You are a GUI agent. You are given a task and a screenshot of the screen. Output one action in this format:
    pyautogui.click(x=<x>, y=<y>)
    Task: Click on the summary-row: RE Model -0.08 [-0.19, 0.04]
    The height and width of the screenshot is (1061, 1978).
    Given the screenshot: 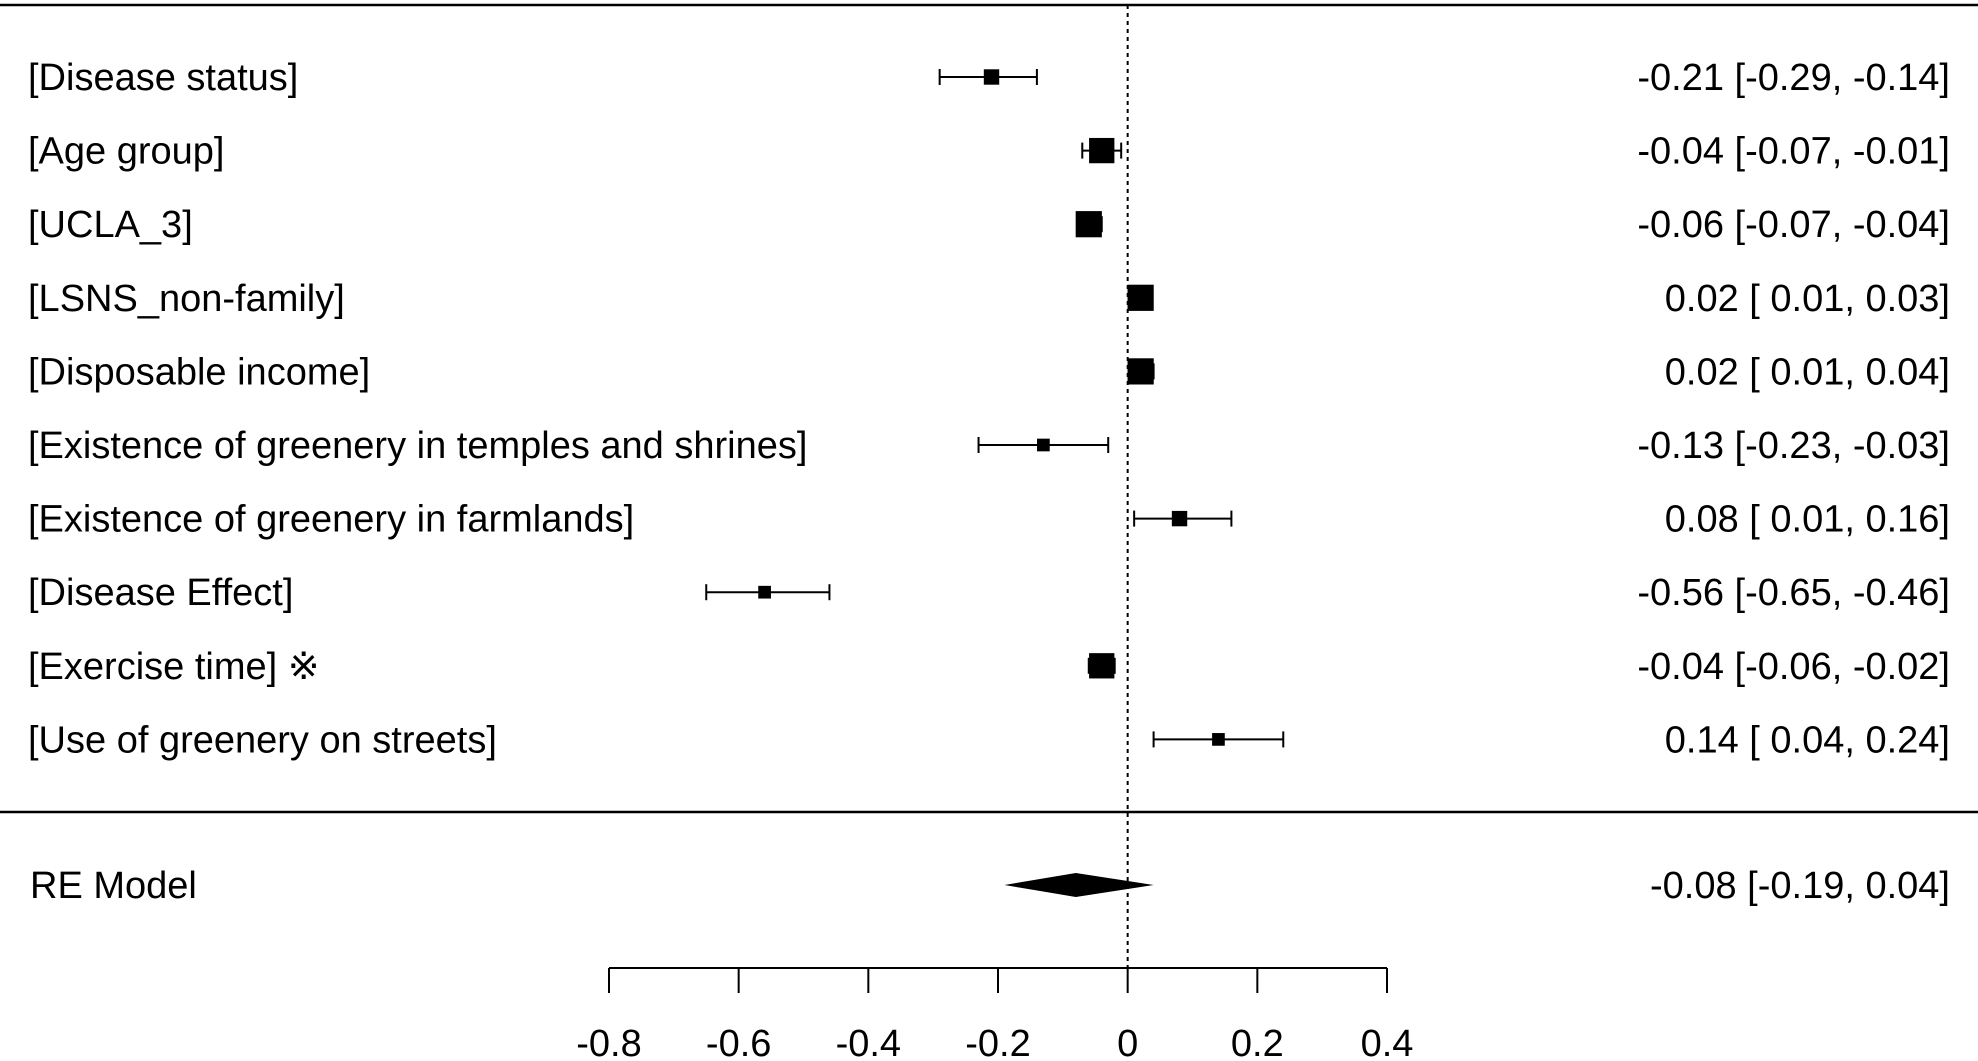 What is the action you would take?
    pyautogui.click(x=990, y=886)
    